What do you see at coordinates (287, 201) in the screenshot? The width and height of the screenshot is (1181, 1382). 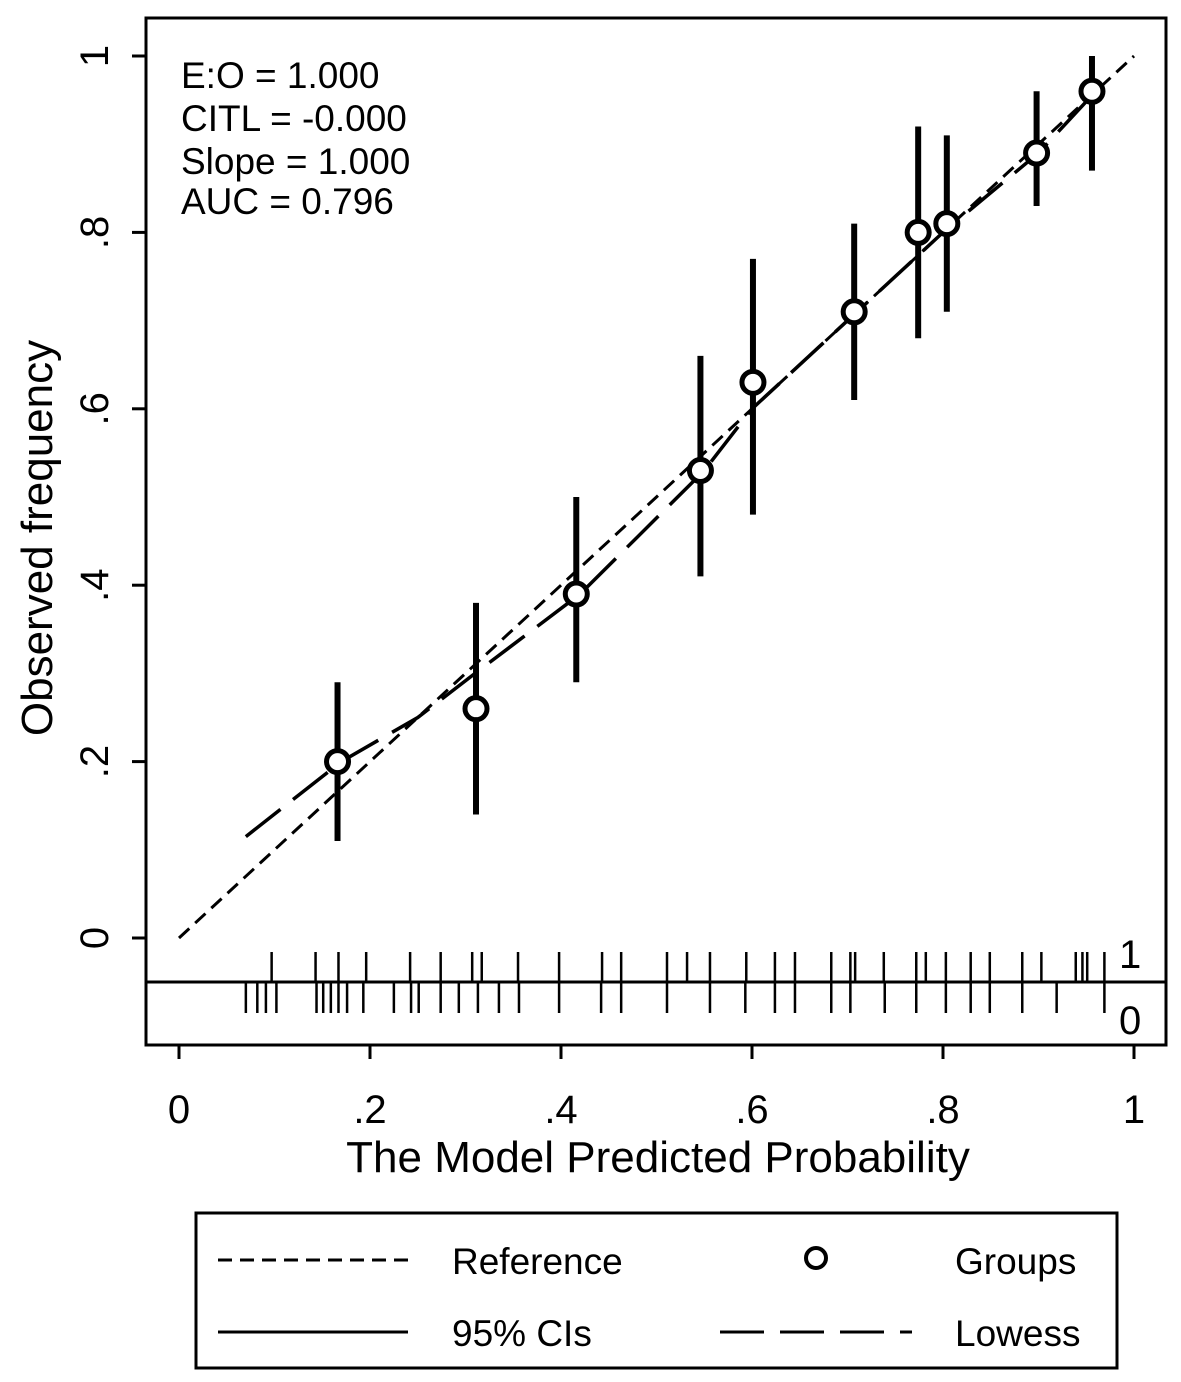 I see `stat-auc: AUC = 0.796` at bounding box center [287, 201].